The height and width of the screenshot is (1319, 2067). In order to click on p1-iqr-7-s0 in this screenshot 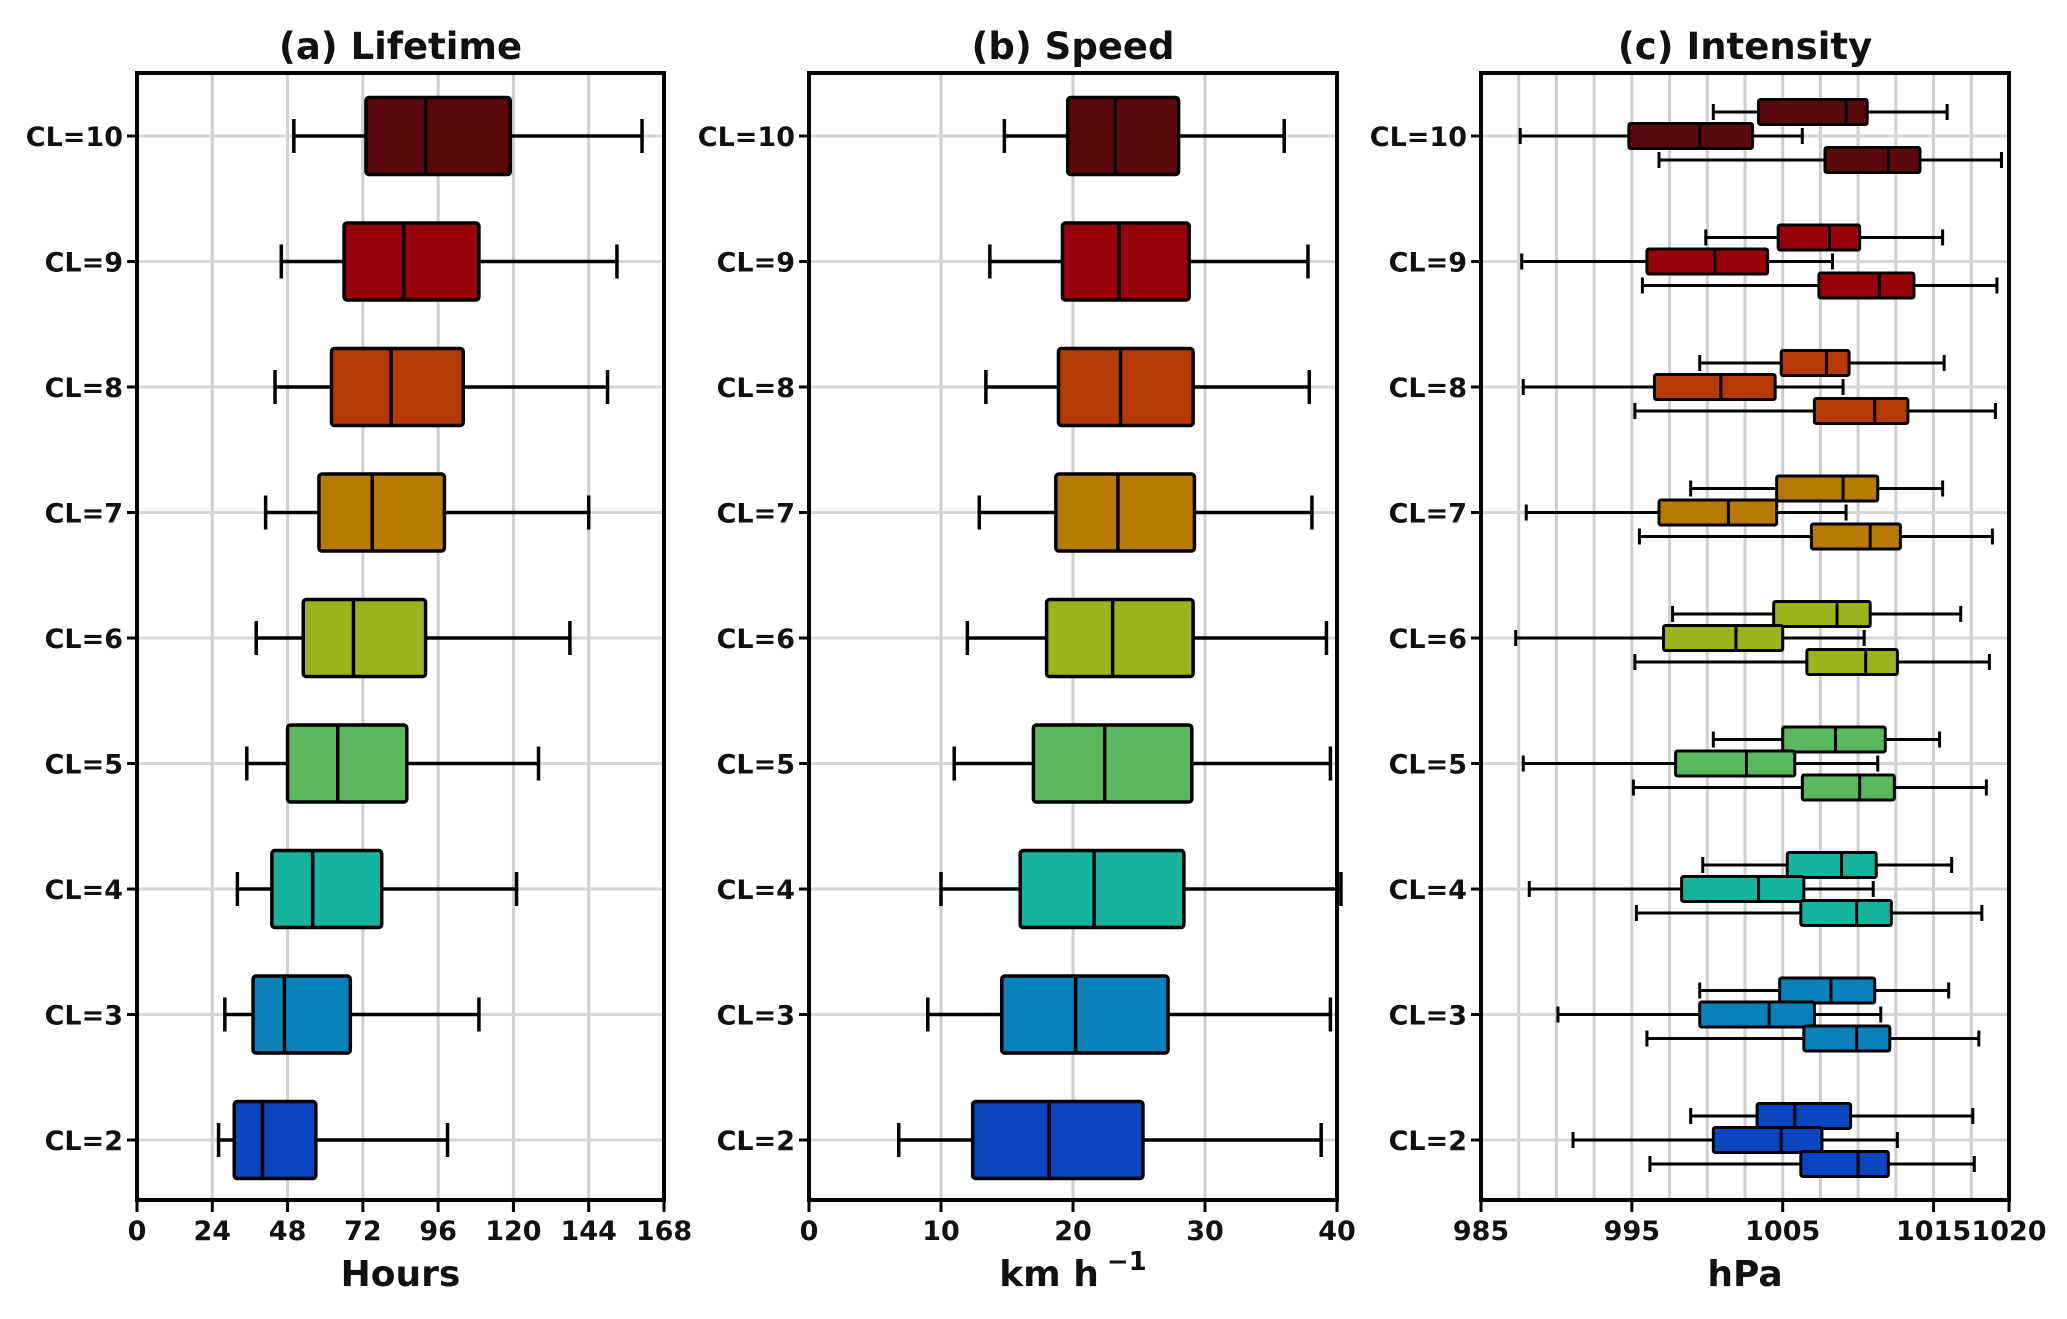, I will do `click(1084, 1014)`.